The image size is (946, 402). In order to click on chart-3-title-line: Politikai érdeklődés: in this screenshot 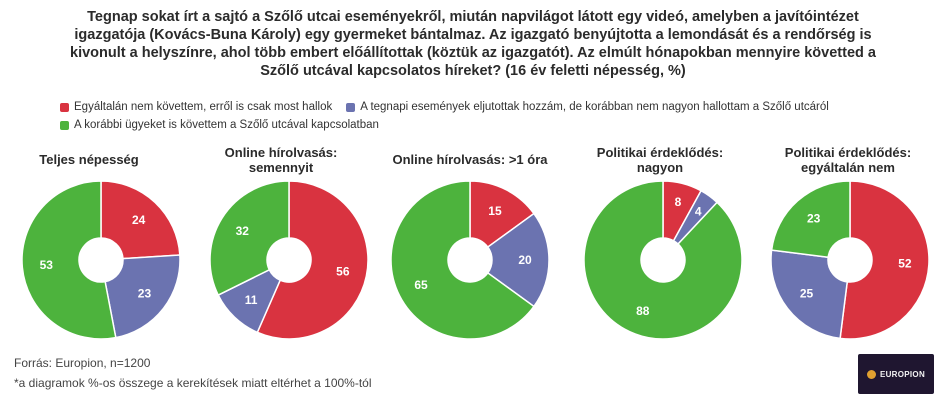, I will do `click(660, 152)`.